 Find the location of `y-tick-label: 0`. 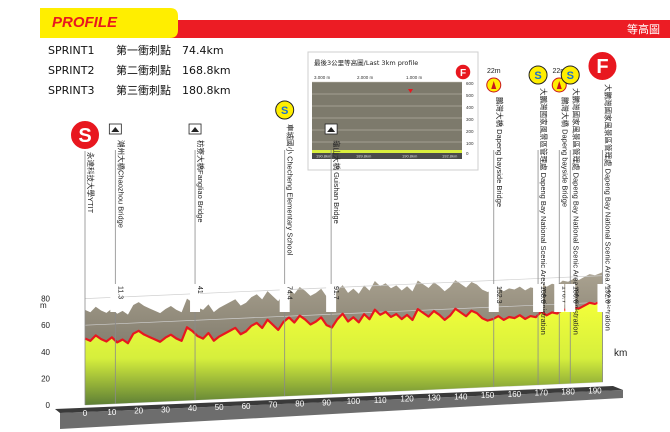

y-tick-label: 0 is located at coordinates (48, 405).